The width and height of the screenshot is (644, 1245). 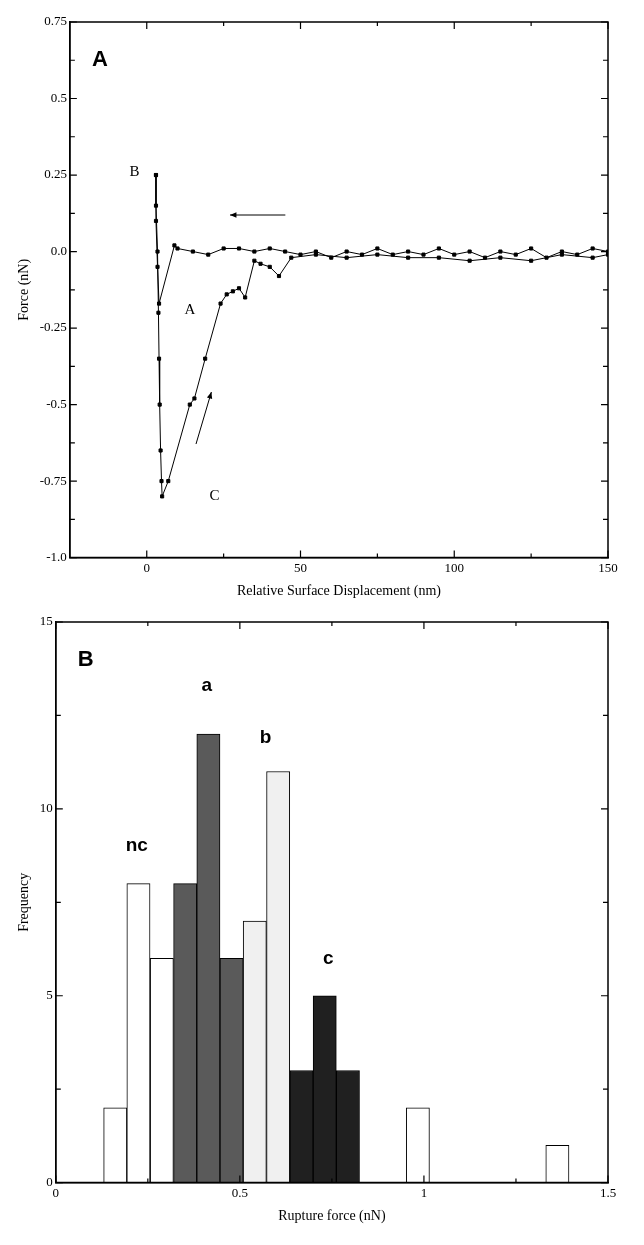 I want to click on annotation: a, so click(x=207, y=684).